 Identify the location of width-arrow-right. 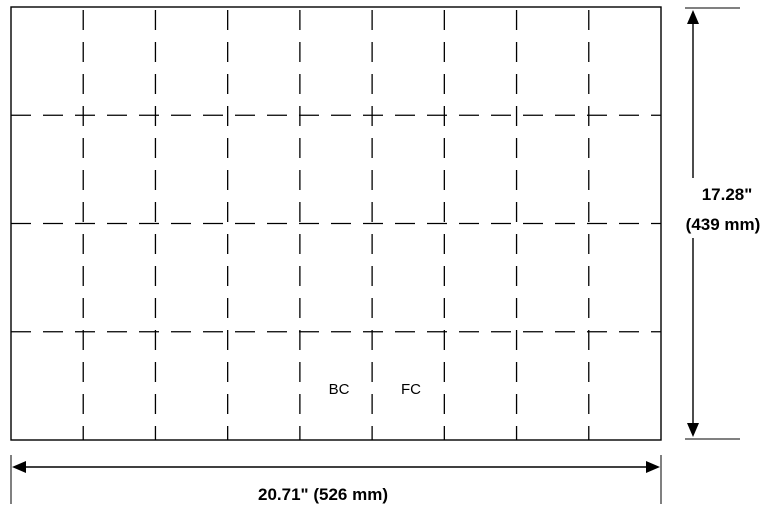
(653, 467).